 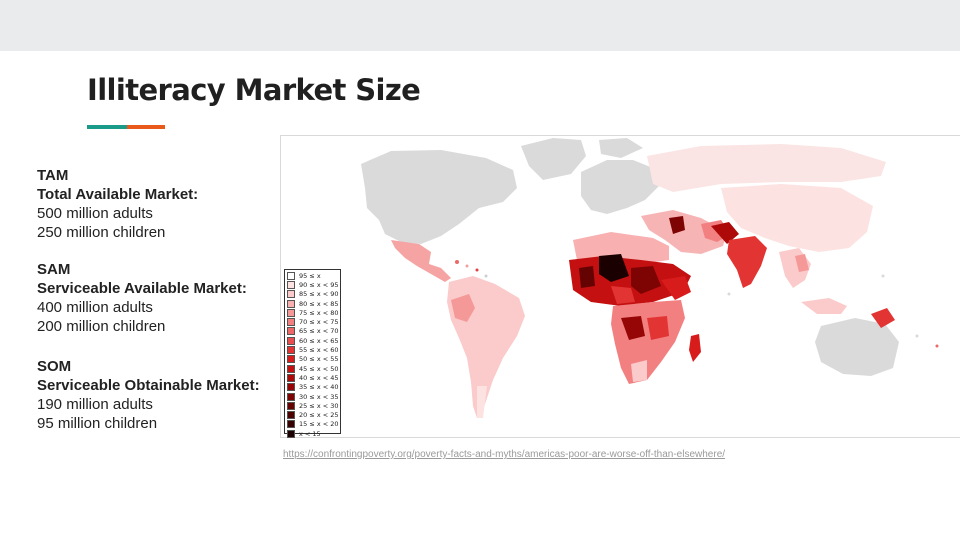 What do you see at coordinates (142, 288) in the screenshot?
I see `market-name: Serviceable Available Market:` at bounding box center [142, 288].